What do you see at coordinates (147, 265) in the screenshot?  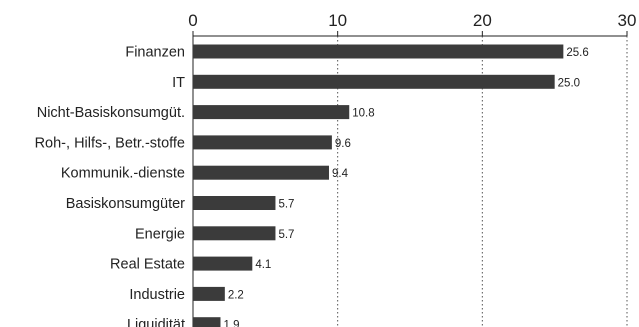 I see `category-label-7: Real Estate` at bounding box center [147, 265].